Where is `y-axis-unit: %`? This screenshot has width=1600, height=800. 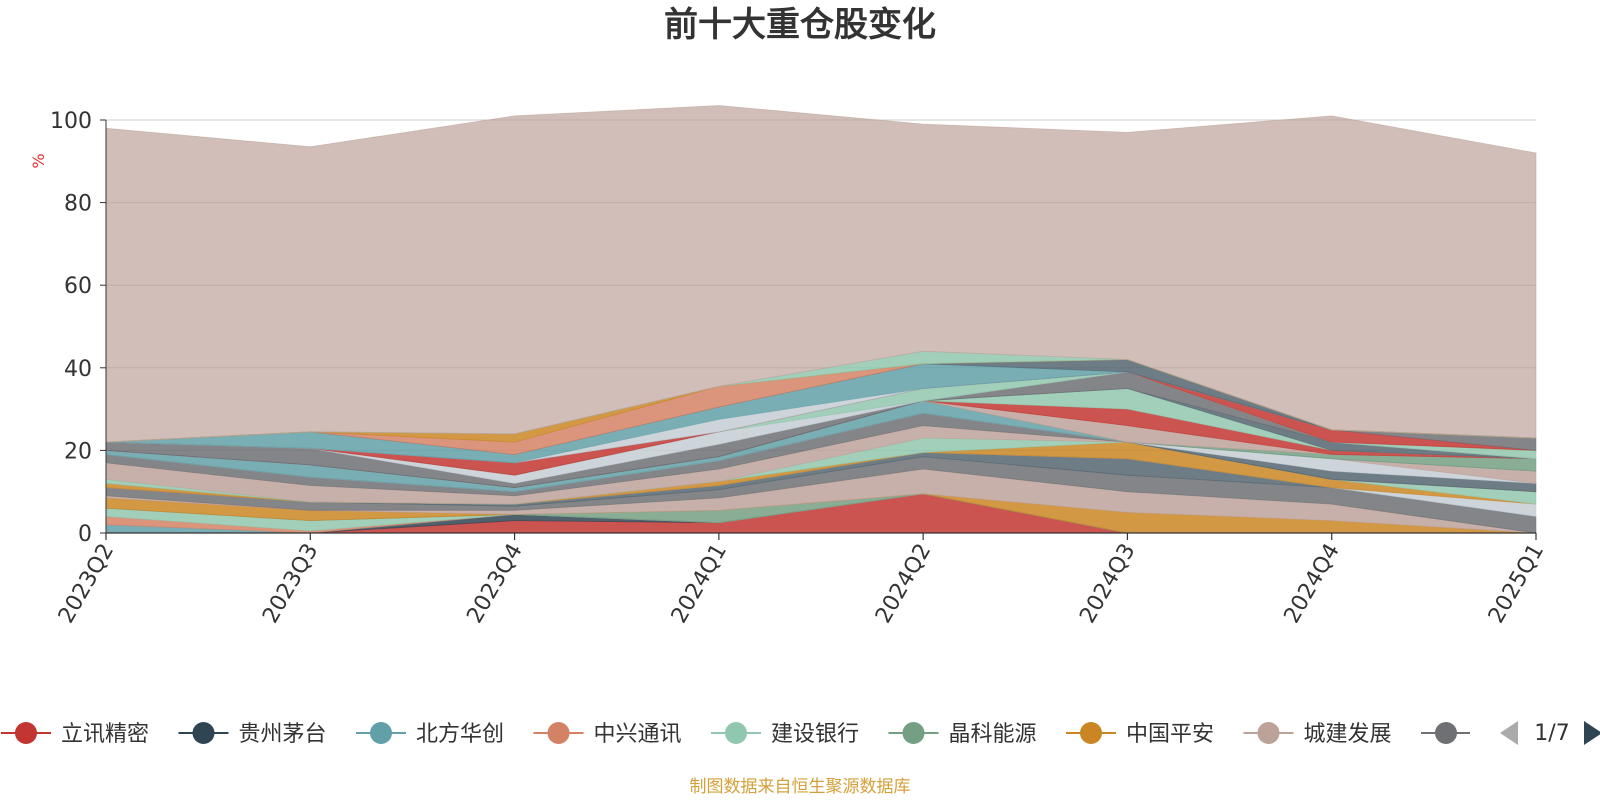 y-axis-unit: % is located at coordinates (38, 160).